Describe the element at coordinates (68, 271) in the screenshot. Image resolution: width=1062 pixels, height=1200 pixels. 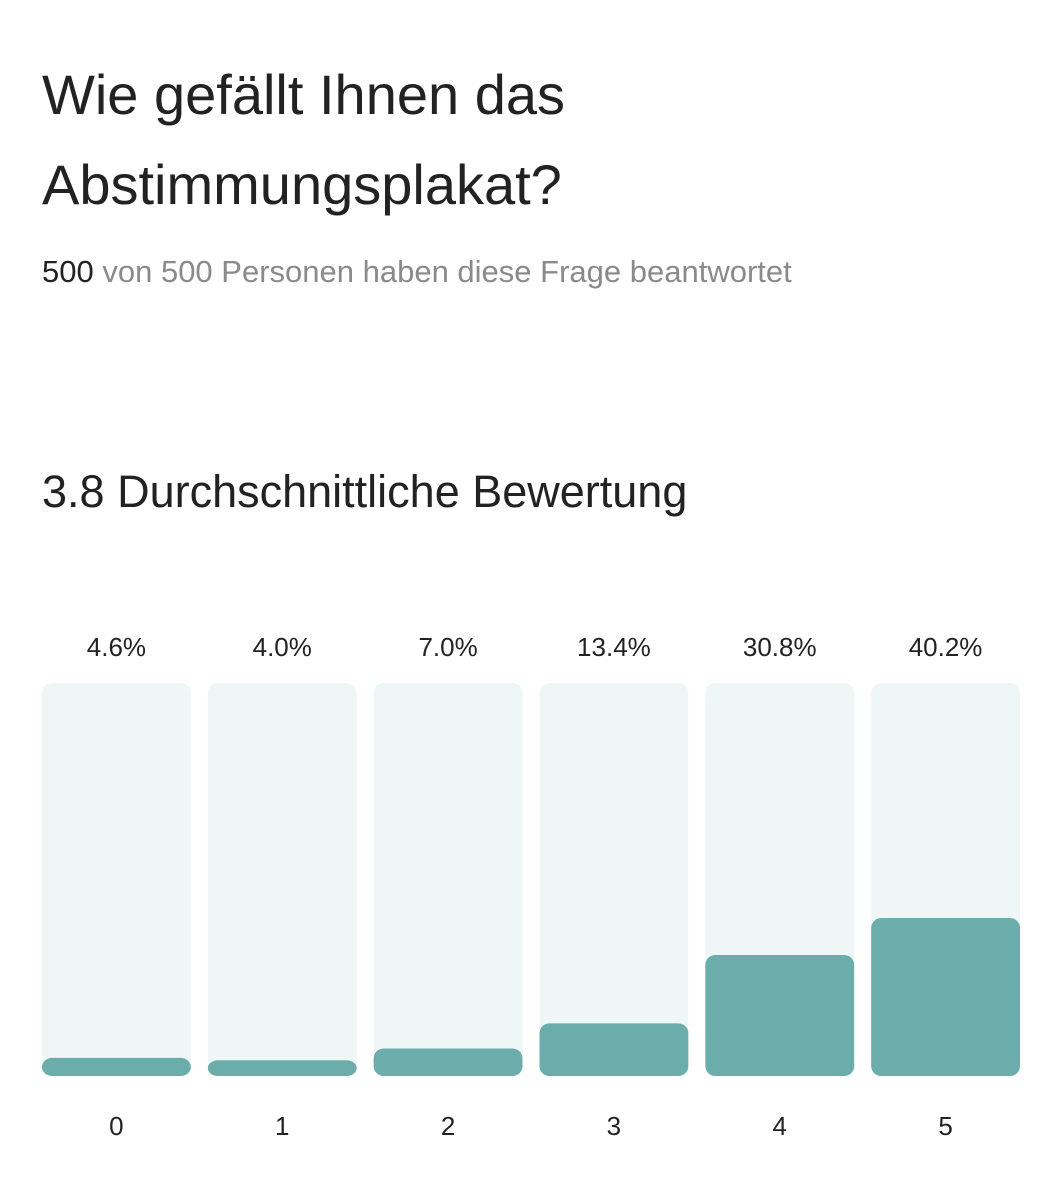
I see `answered-count: 500` at that location.